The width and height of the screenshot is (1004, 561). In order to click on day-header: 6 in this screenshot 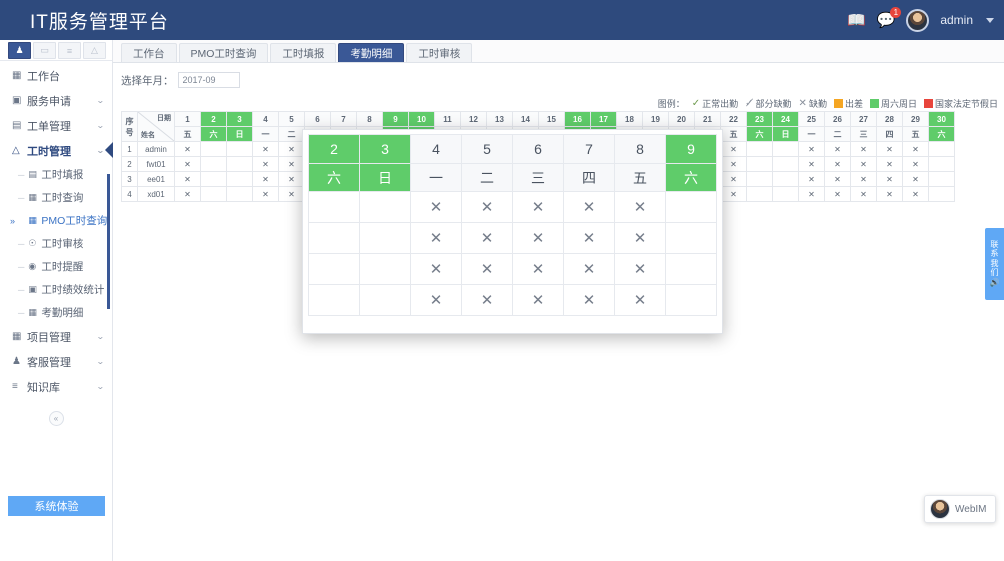, I will do `click(317, 119)`.